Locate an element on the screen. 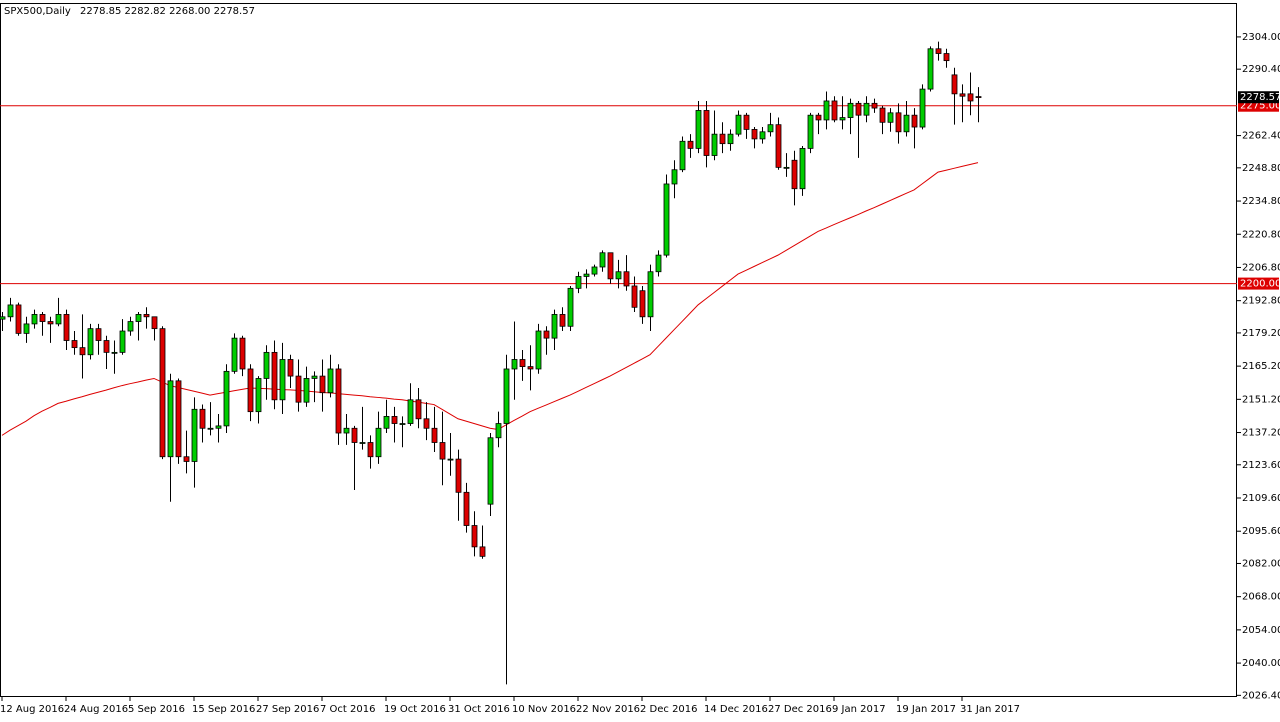 The height and width of the screenshot is (722, 1280). last-price-box is located at coordinates (1258, 97).